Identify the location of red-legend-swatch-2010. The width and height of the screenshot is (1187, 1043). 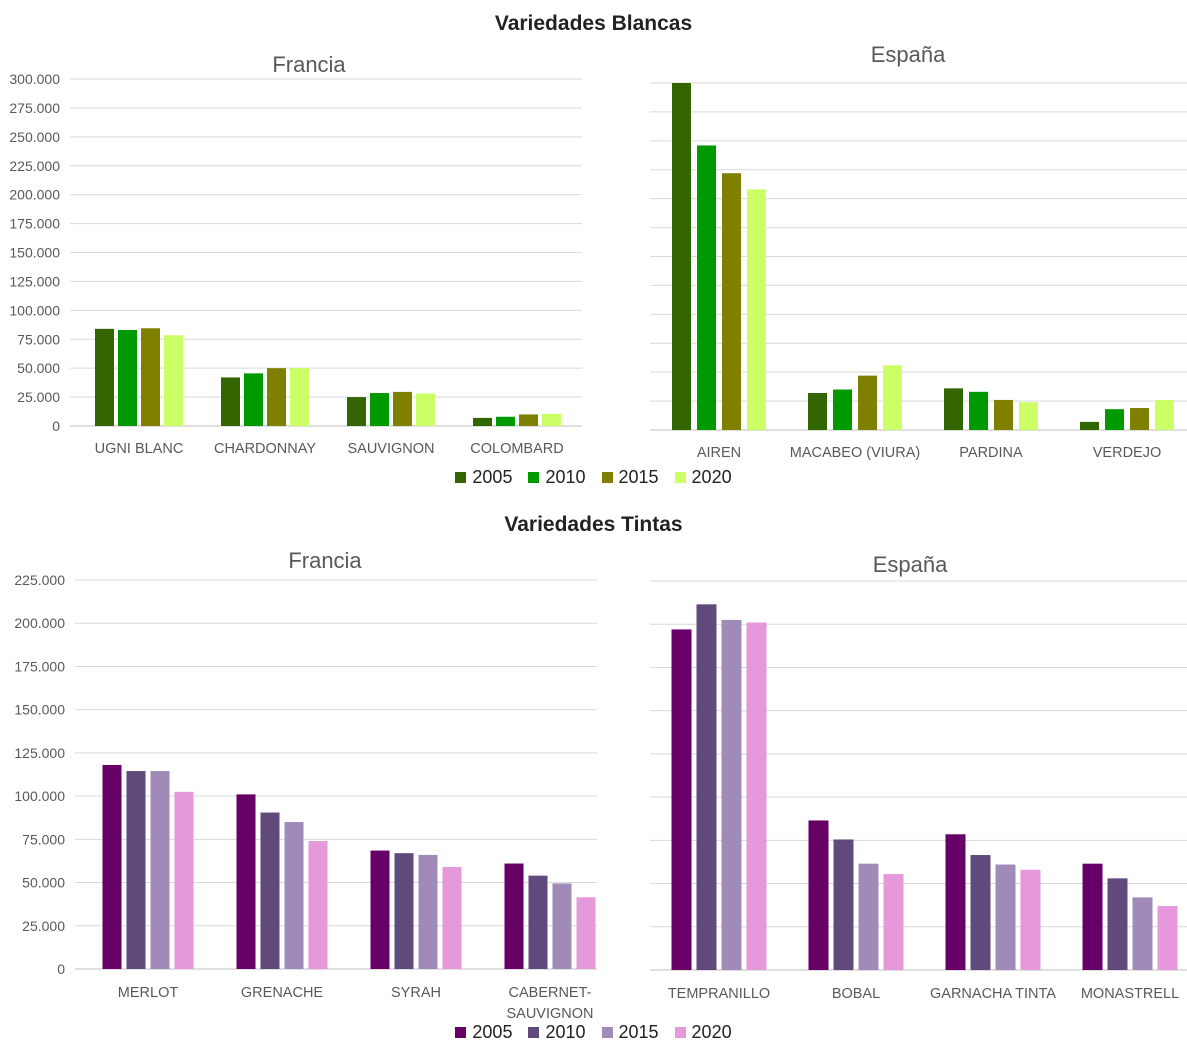
(534, 1032).